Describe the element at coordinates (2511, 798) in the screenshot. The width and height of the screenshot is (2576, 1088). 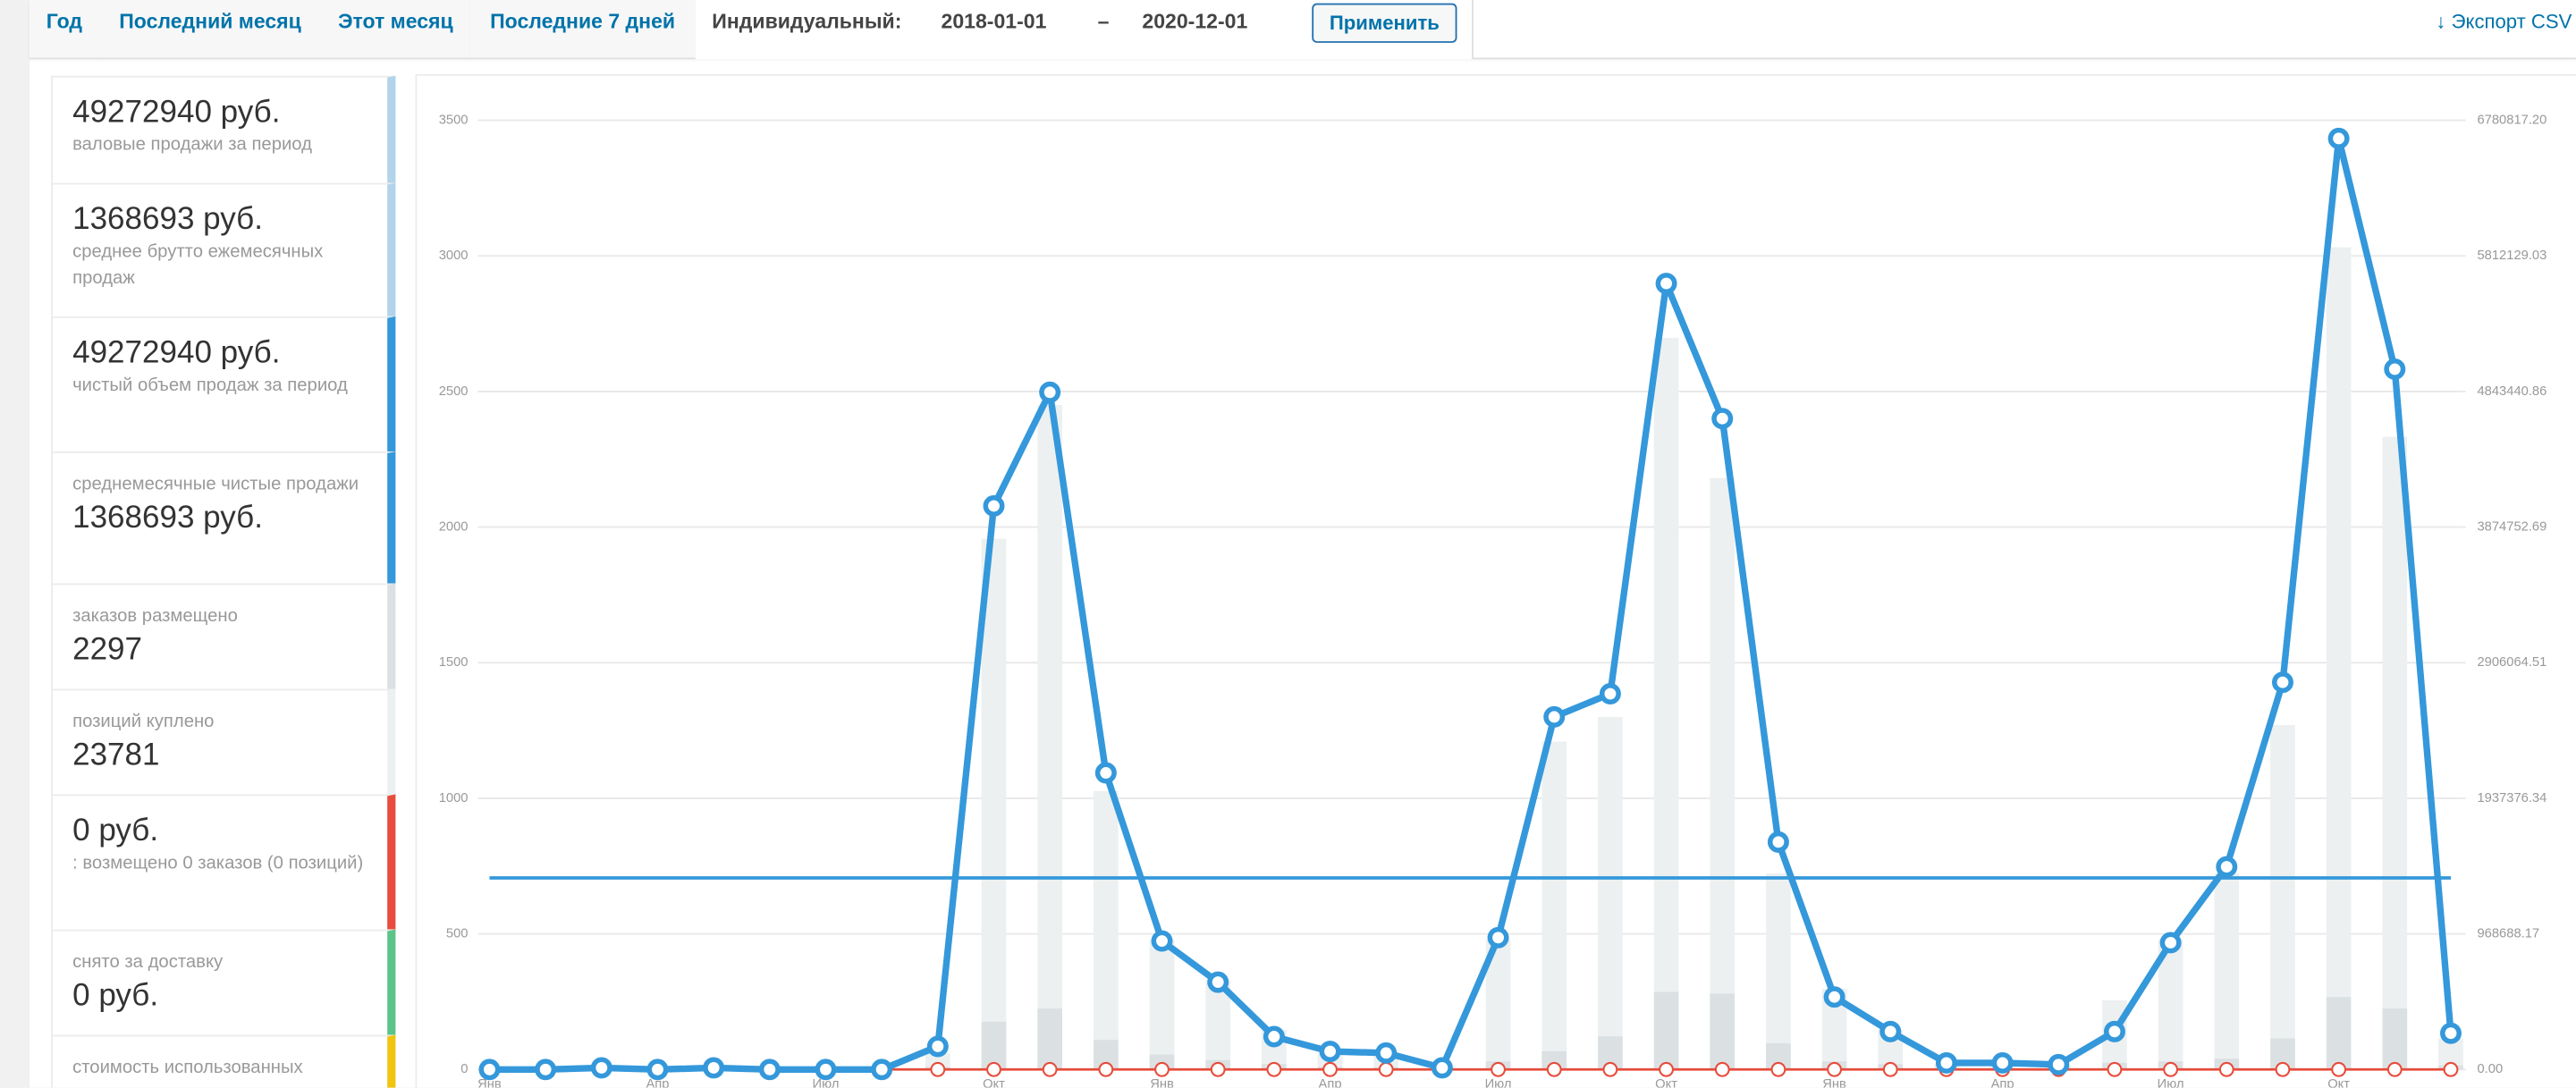
I see `y2-tick-label: 1937376.34` at that location.